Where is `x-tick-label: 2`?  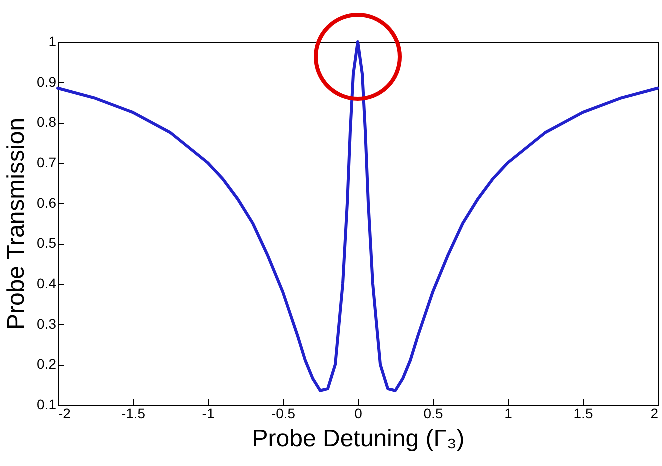
x-tick-label: 2 is located at coordinates (654, 414).